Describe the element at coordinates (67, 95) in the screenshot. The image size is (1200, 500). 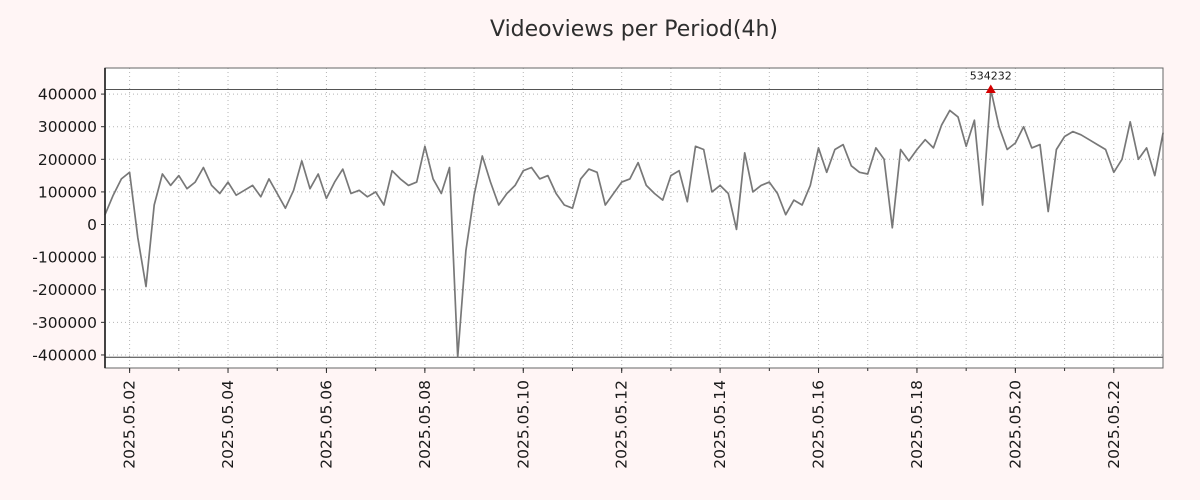
I see `y-tick-label: 400000` at that location.